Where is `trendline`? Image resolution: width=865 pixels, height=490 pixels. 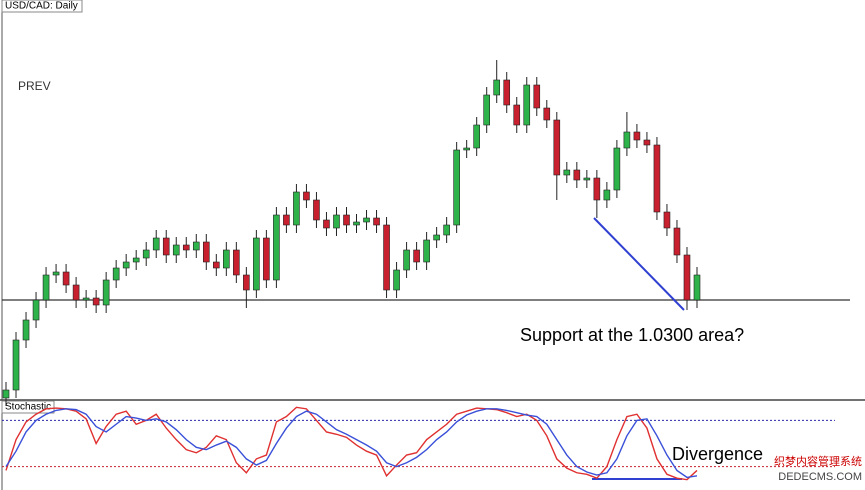 trendline is located at coordinates (639, 264).